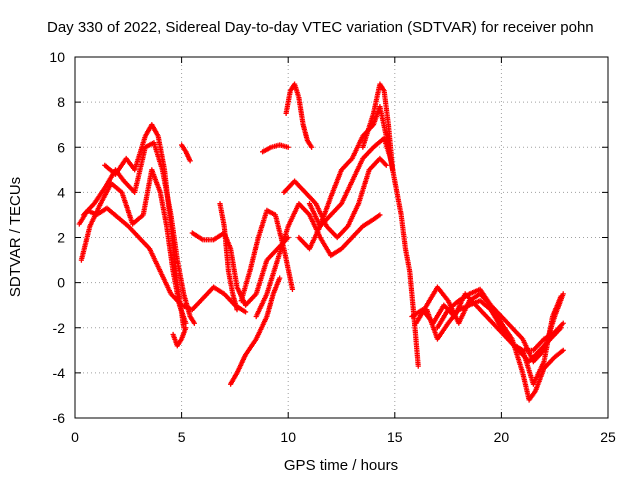 The height and width of the screenshot is (480, 640). Describe the element at coordinates (75, 437) in the screenshot. I see `x-tick-label: 0` at that location.